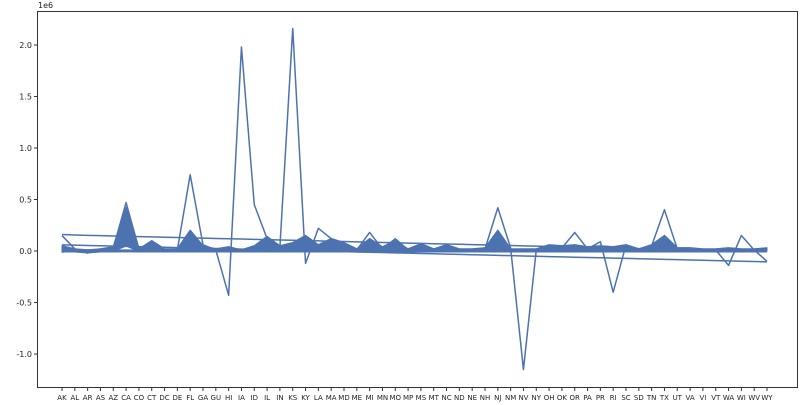  I want to click on x-tick-label: NV, so click(523, 398).